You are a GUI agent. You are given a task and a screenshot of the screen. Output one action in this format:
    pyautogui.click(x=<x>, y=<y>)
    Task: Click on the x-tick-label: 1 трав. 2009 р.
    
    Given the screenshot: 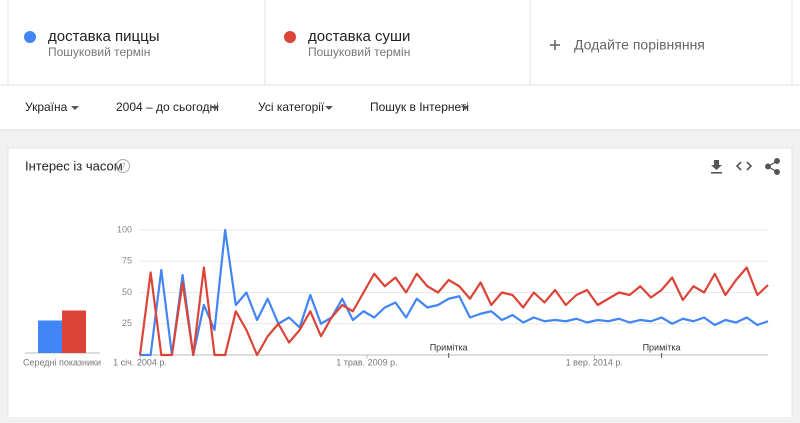 What is the action you would take?
    pyautogui.click(x=366, y=362)
    